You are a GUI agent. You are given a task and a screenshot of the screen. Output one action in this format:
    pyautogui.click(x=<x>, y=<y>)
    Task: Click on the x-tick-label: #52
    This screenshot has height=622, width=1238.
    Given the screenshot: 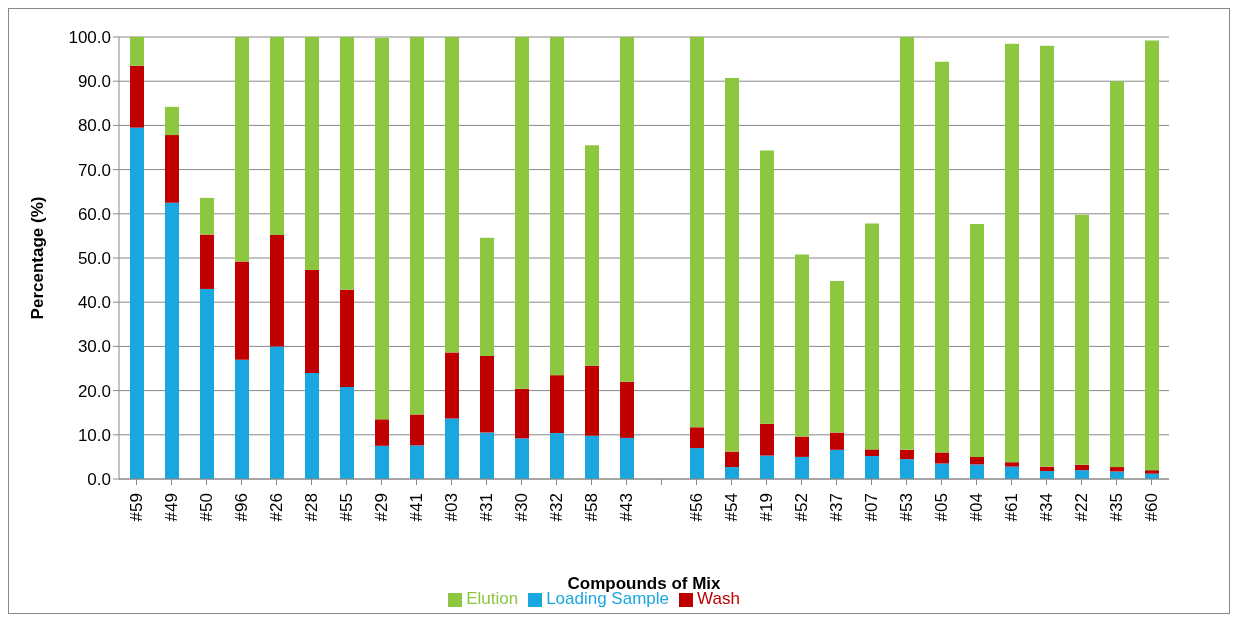 What is the action you would take?
    pyautogui.click(x=801, y=507)
    